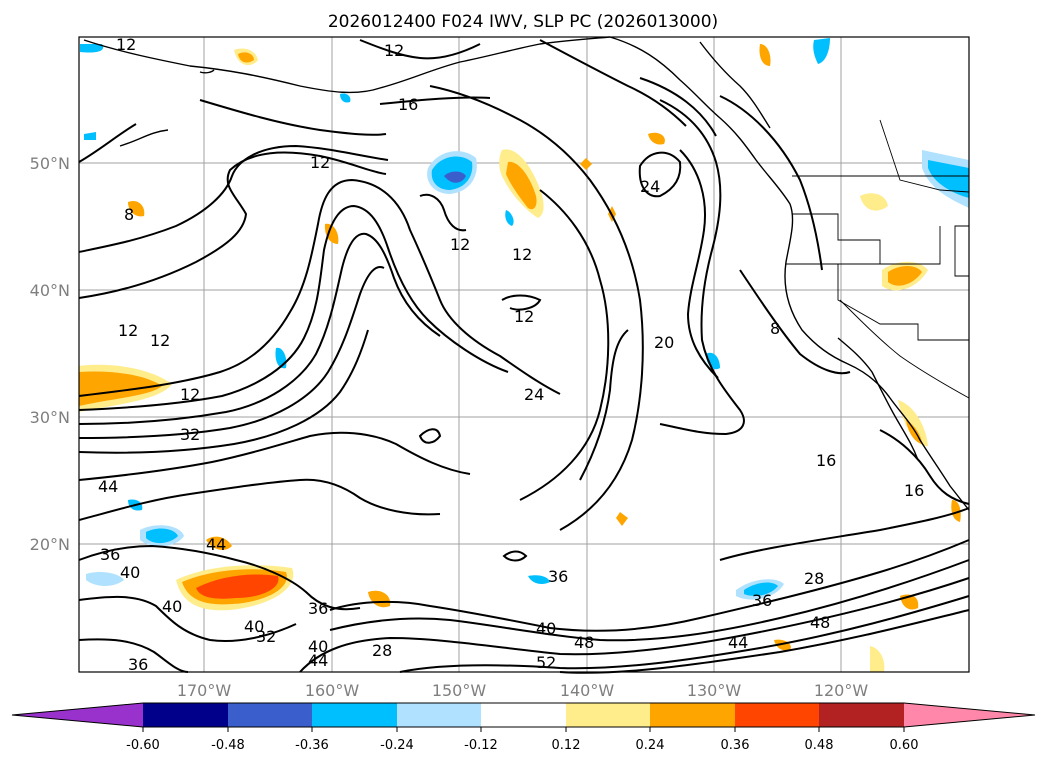 The width and height of the screenshot is (1047, 765). Describe the element at coordinates (523, 22) in the screenshot. I see `map-title: 2026012400 F024 IWV, SLP PC (2026013000)` at that location.